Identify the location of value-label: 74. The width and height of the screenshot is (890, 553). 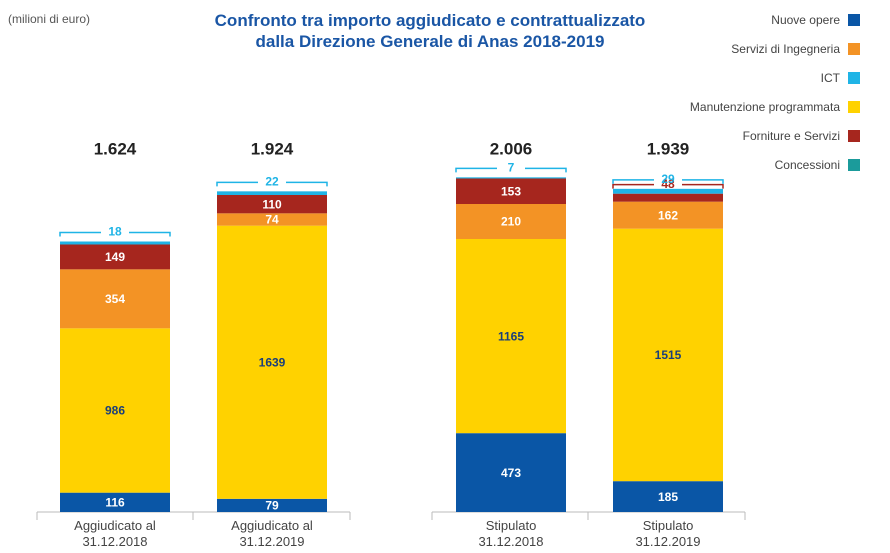
(272, 220).